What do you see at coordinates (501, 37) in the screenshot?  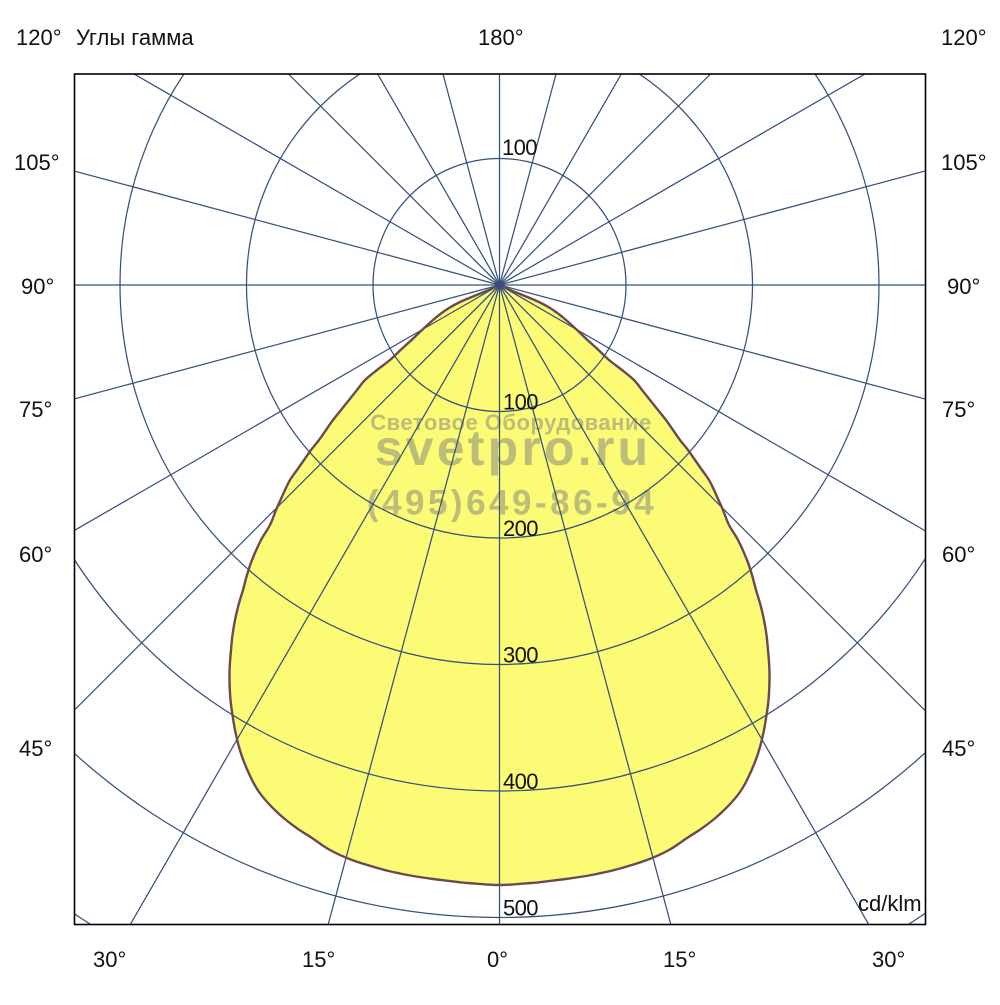 I see `svg-text: 180°` at bounding box center [501, 37].